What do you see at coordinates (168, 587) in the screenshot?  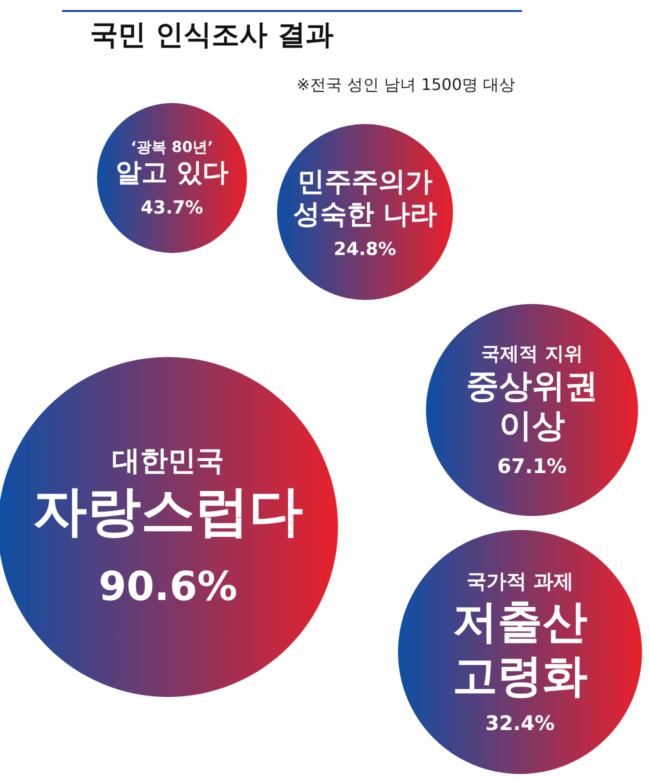 I see `data-label: 90.6%` at bounding box center [168, 587].